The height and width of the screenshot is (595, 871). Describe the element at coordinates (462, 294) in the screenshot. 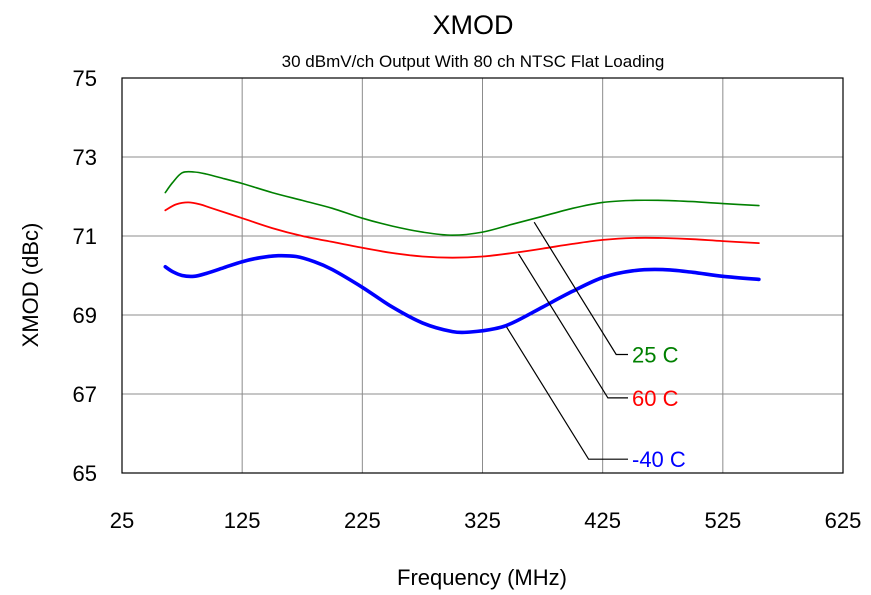

I see `series-line-40c` at that location.